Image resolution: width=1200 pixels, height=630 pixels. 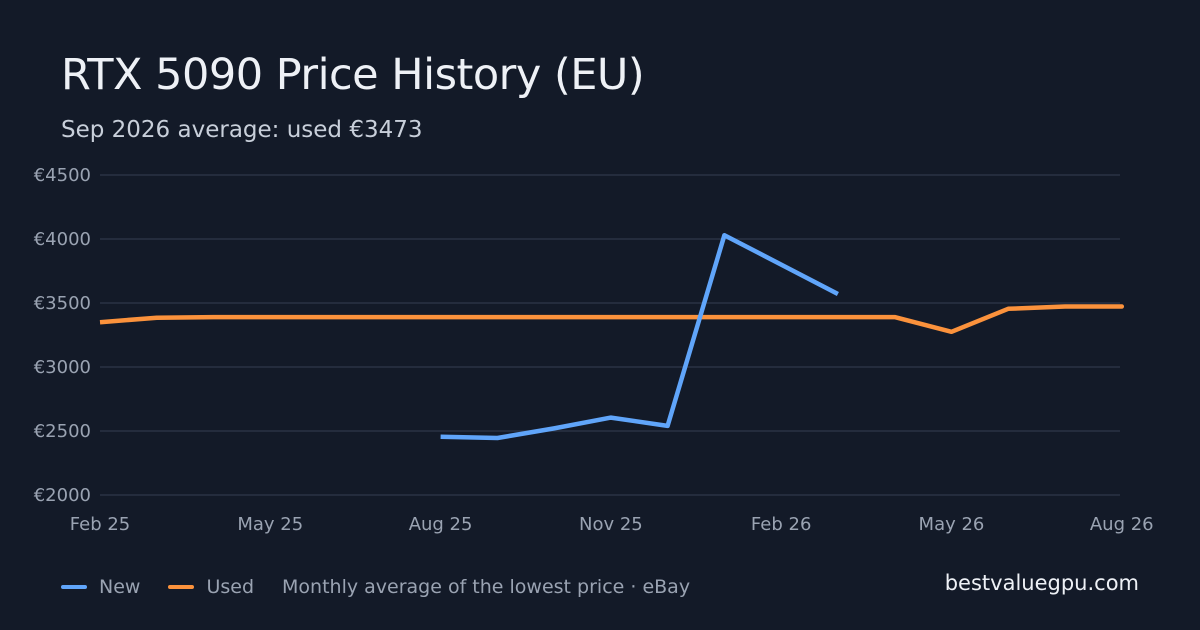 I want to click on legend-label-new: New, so click(x=120, y=587).